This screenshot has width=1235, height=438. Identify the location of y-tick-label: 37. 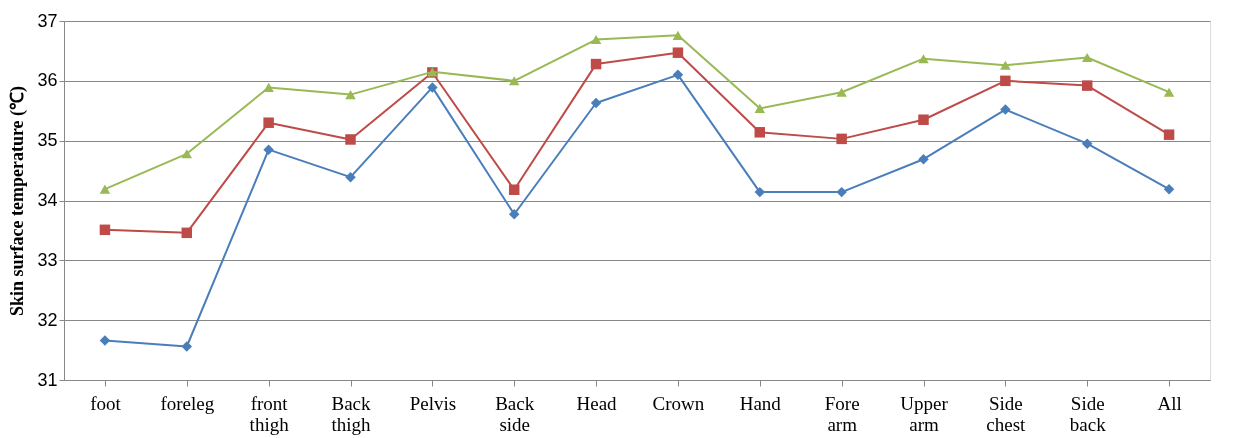
(47, 20).